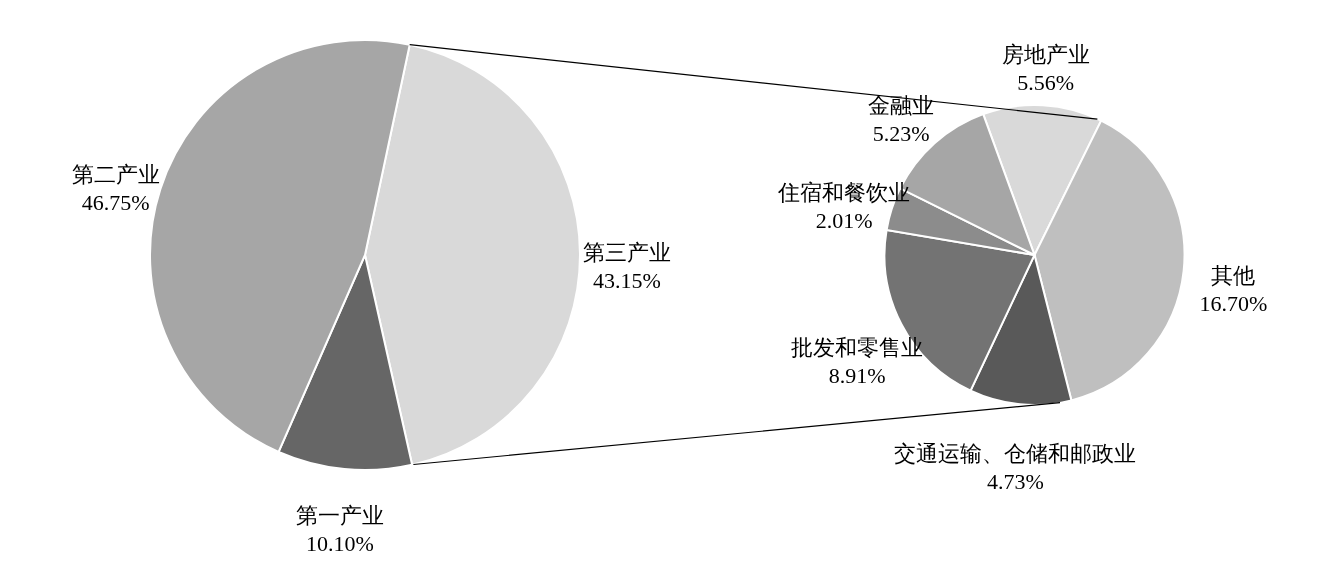 The height and width of the screenshot is (580, 1339). I want to click on slice-label: 交通运输、仓储和邮政业, so click(1015, 454).